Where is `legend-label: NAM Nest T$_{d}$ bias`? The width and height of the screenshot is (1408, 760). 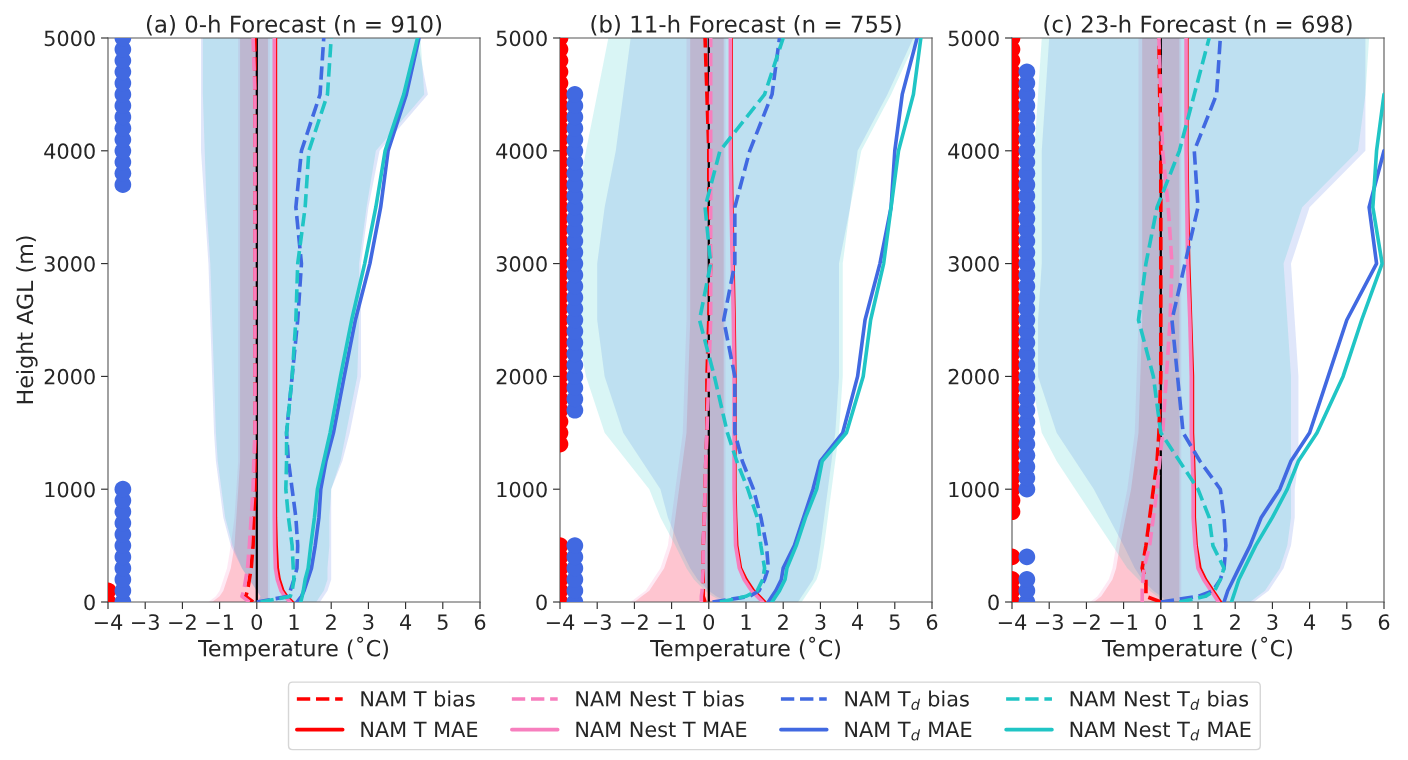 legend-label: NAM Nest T$_{d}$ bias is located at coordinates (1159, 700).